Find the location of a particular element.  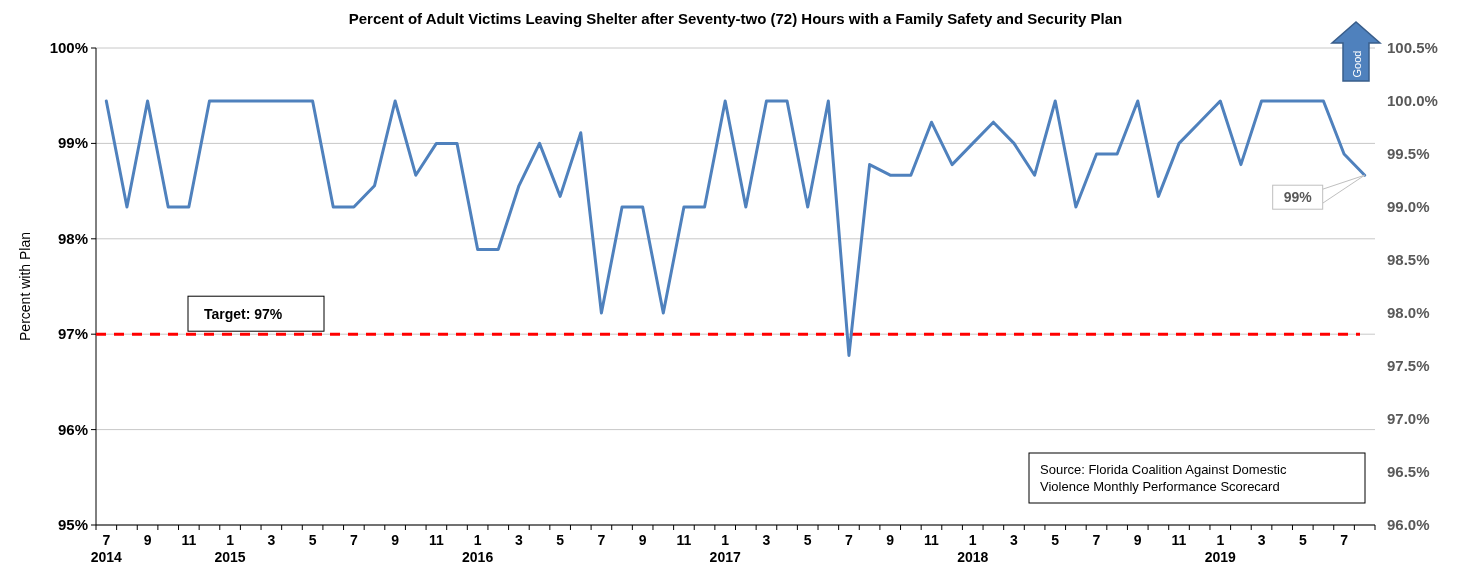

y-tick-label: 98% is located at coordinates (72, 238).